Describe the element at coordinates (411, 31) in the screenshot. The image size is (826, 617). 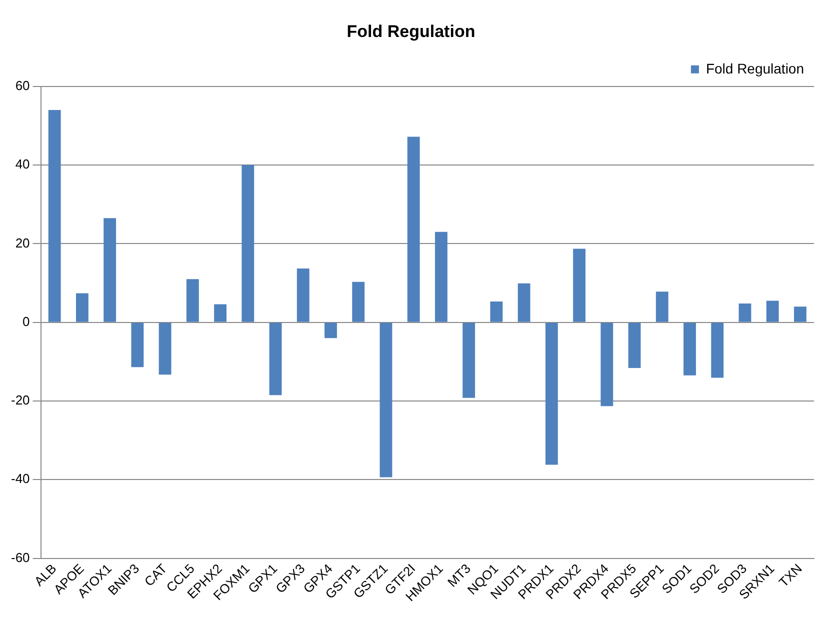
I see `chart-title: Fold Regulation` at that location.